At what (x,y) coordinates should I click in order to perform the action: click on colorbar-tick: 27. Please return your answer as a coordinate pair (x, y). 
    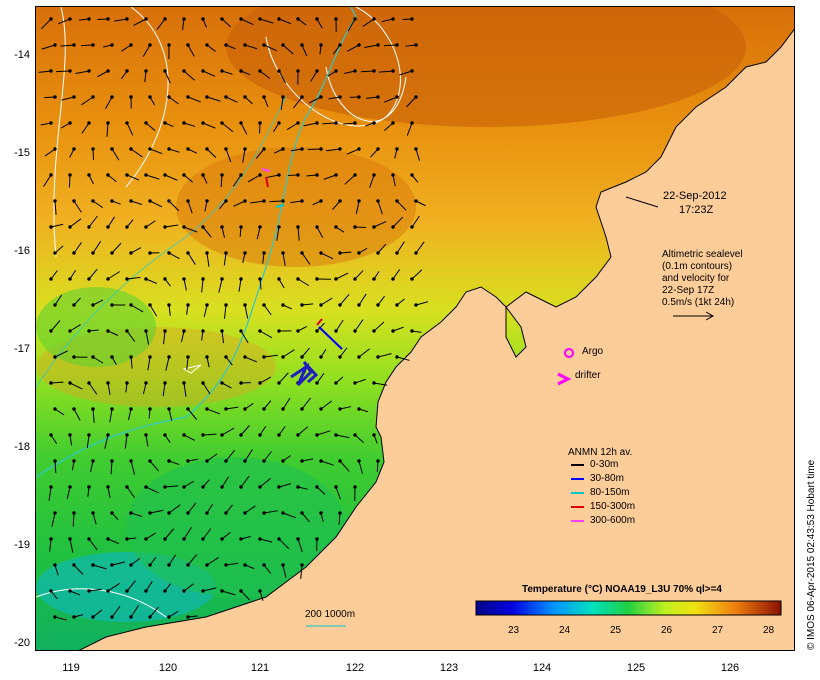
    Looking at the image, I should click on (718, 630).